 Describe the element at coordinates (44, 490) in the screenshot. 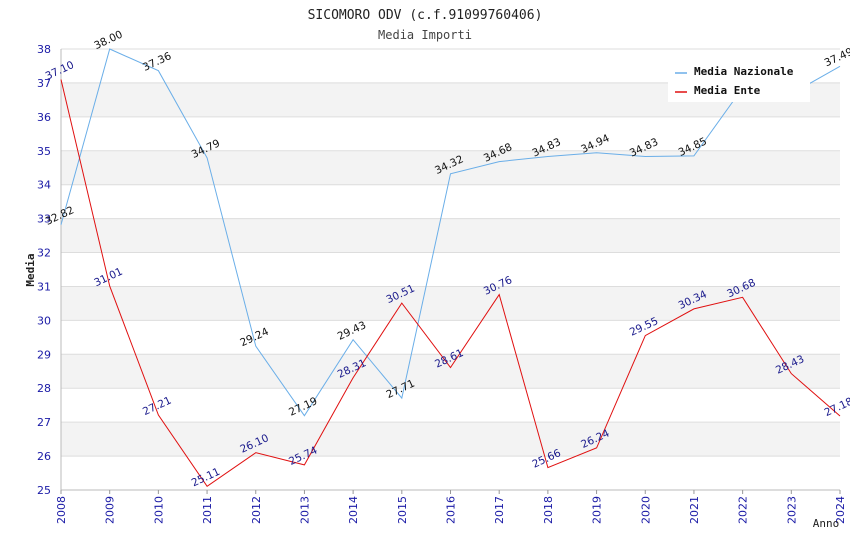

I see `y-tick-label: 25` at that location.